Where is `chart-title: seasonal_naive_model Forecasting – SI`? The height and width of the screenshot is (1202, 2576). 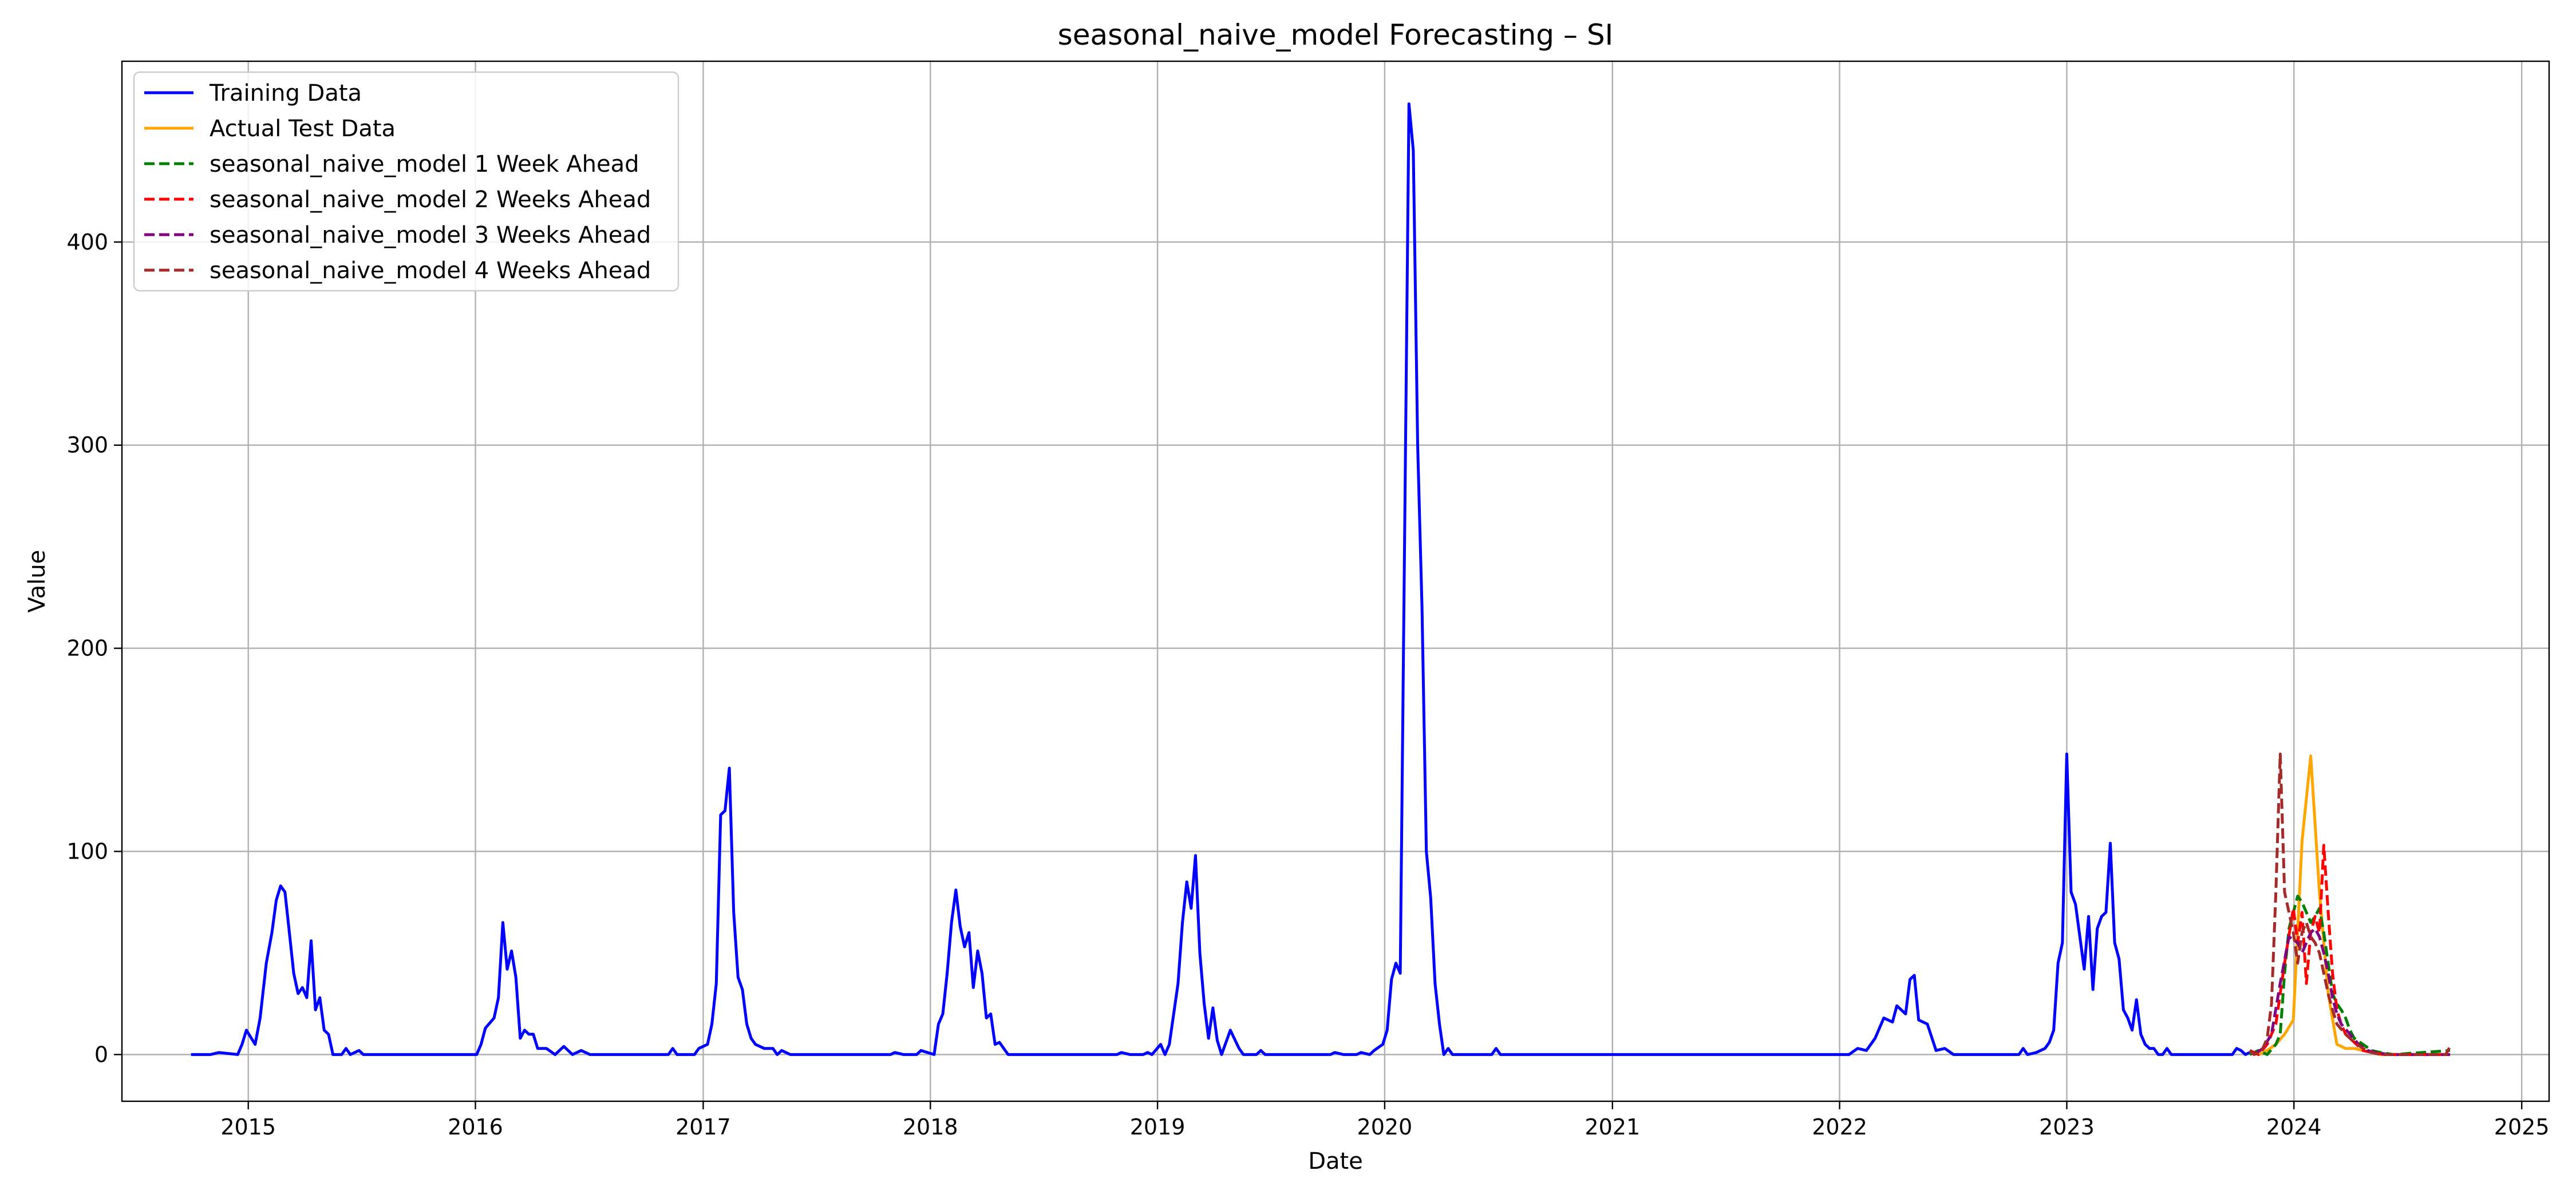 chart-title: seasonal_naive_model Forecasting – SI is located at coordinates (1336, 35).